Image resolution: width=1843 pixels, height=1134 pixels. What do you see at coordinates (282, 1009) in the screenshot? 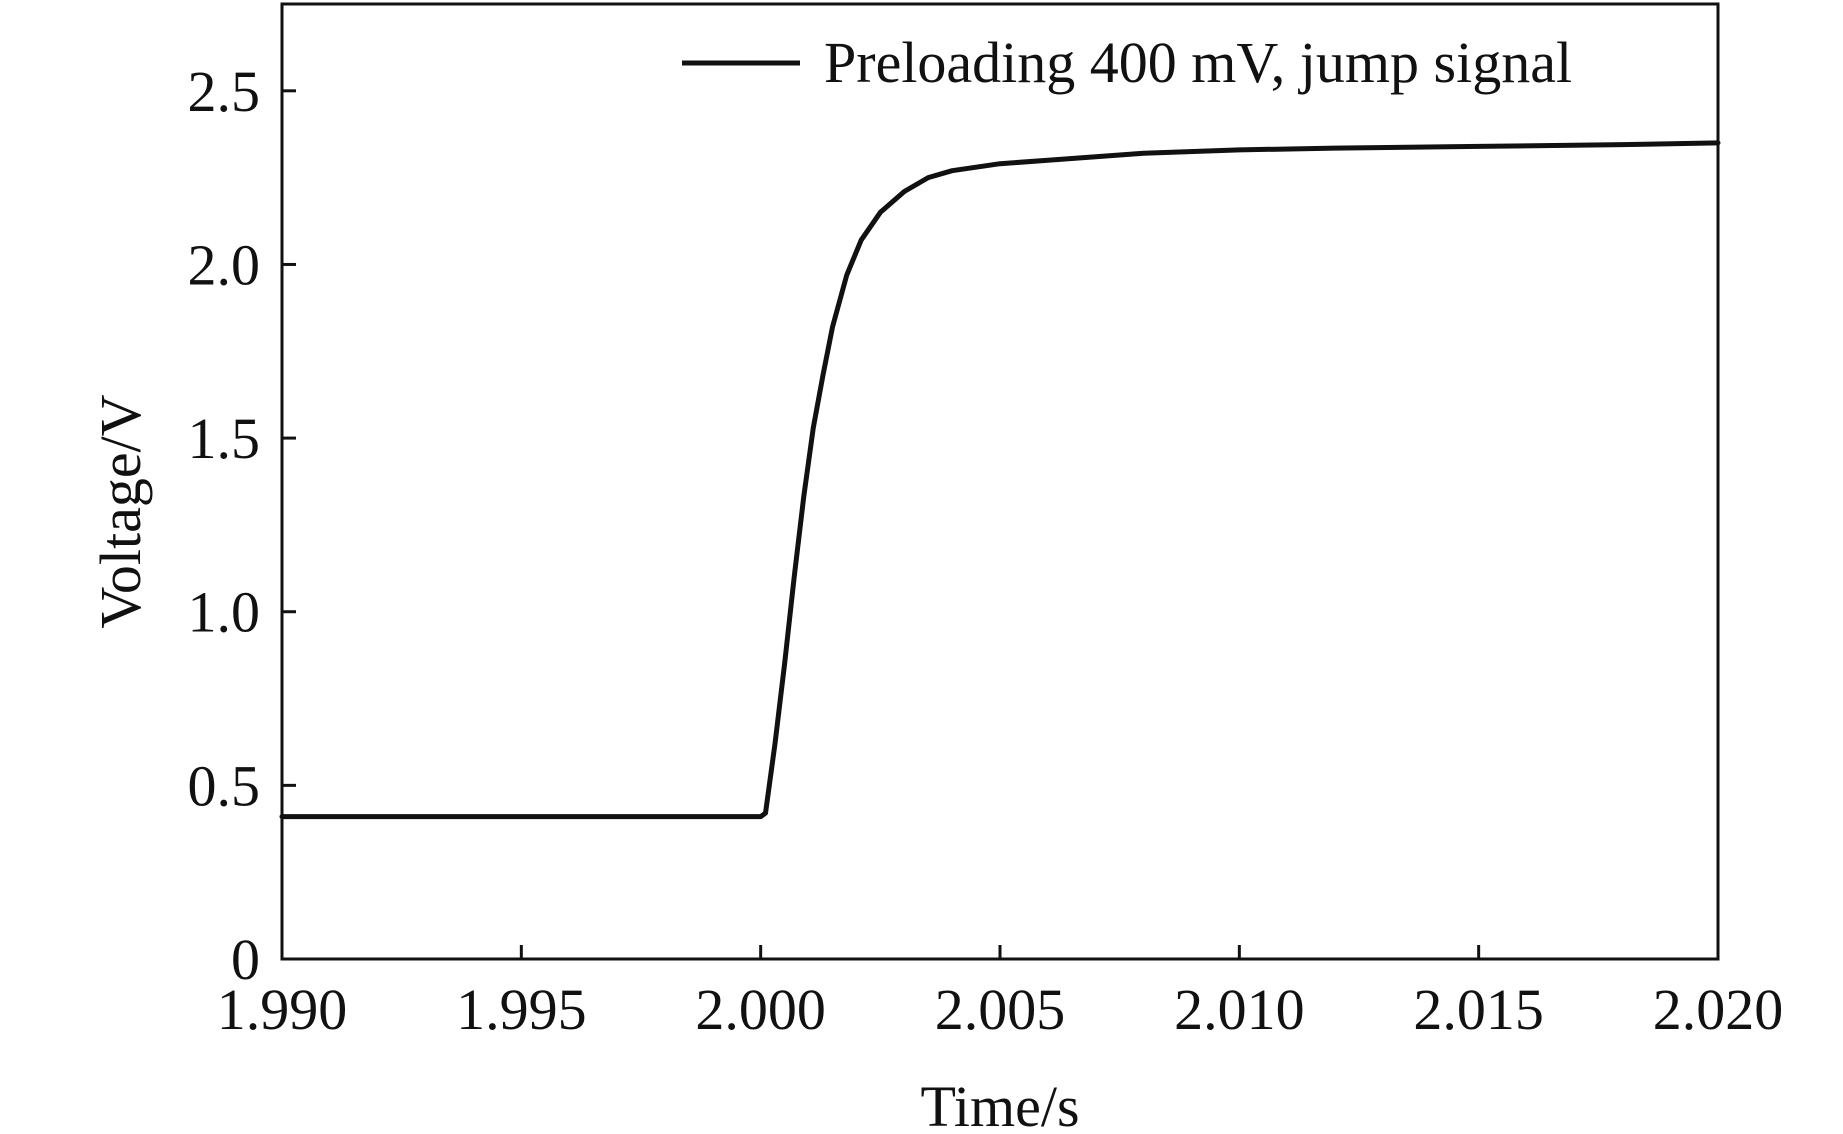
I see `x-tick-label: 1.990` at bounding box center [282, 1009].